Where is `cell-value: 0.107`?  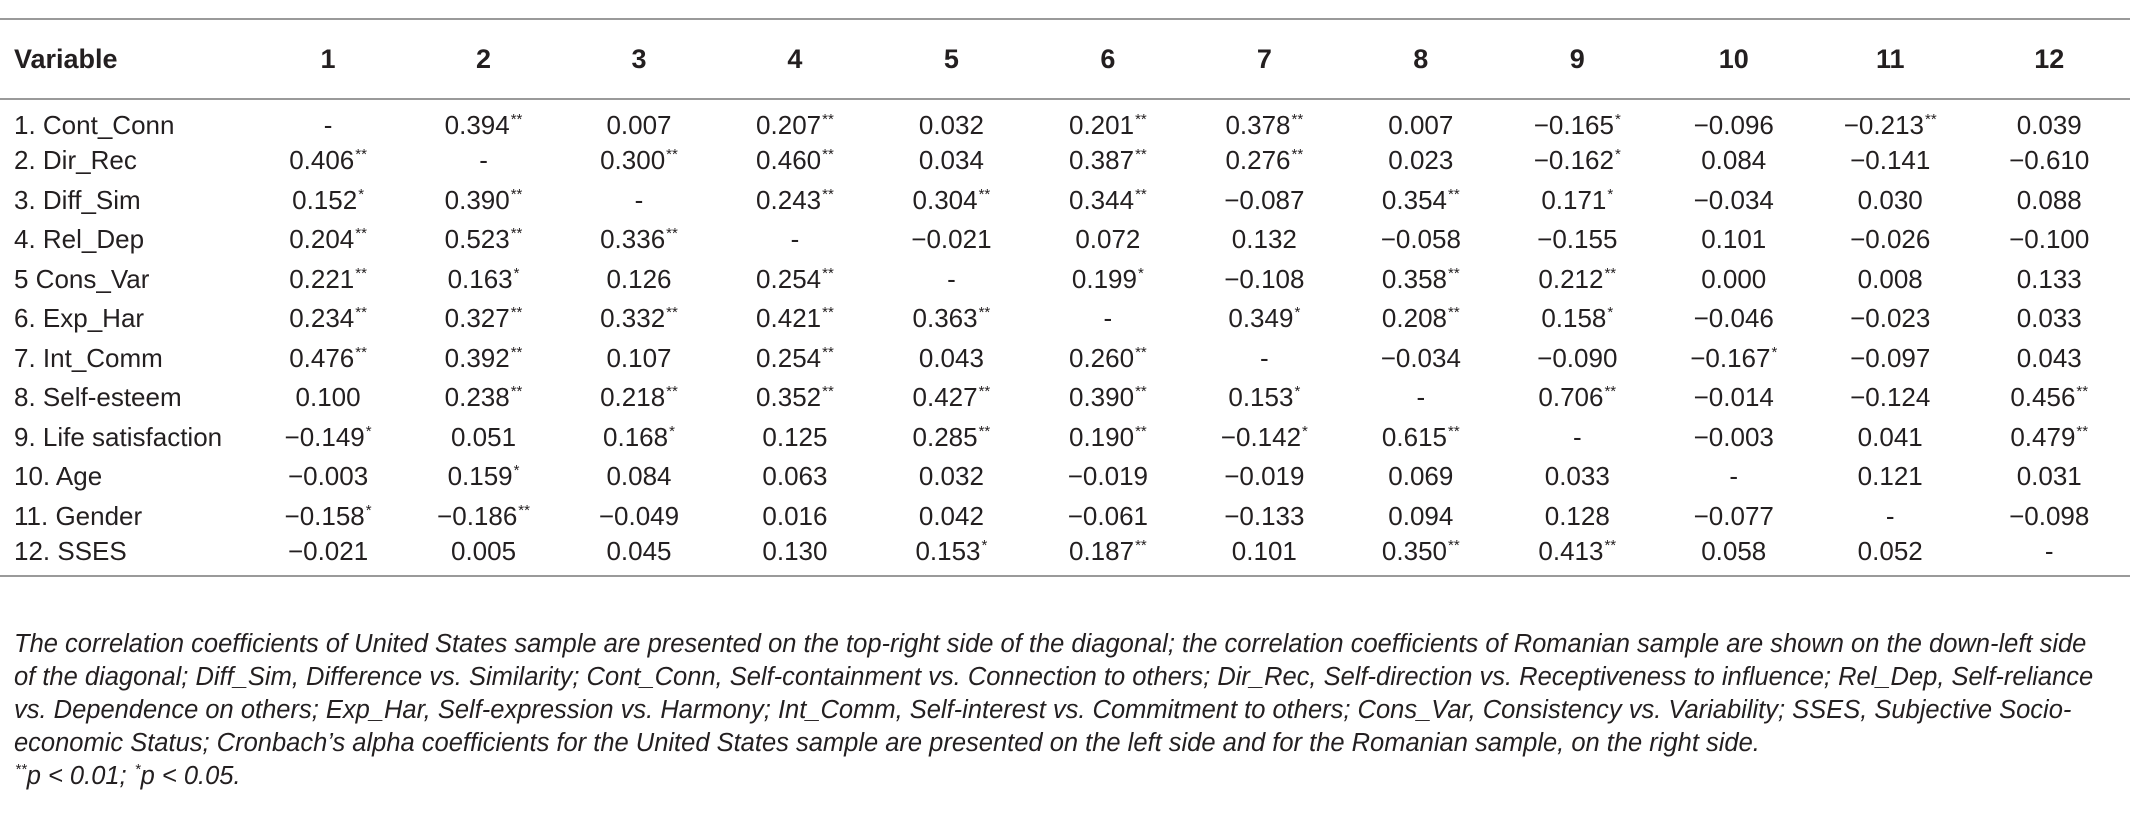
cell-value: 0.107 is located at coordinates (639, 357).